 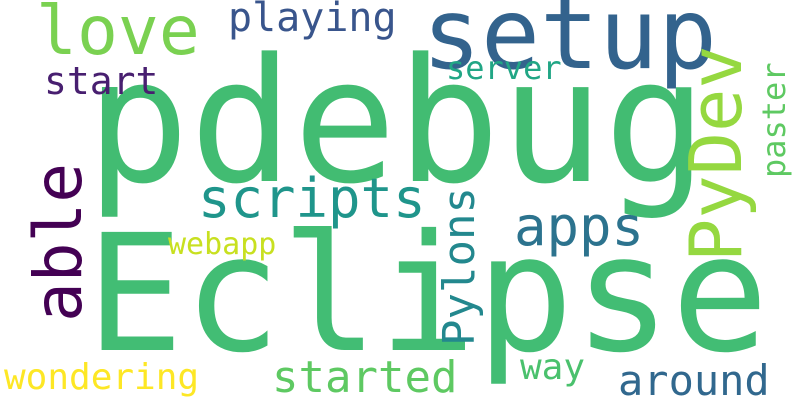 What do you see at coordinates (58, 242) in the screenshot?
I see `word-able: able` at bounding box center [58, 242].